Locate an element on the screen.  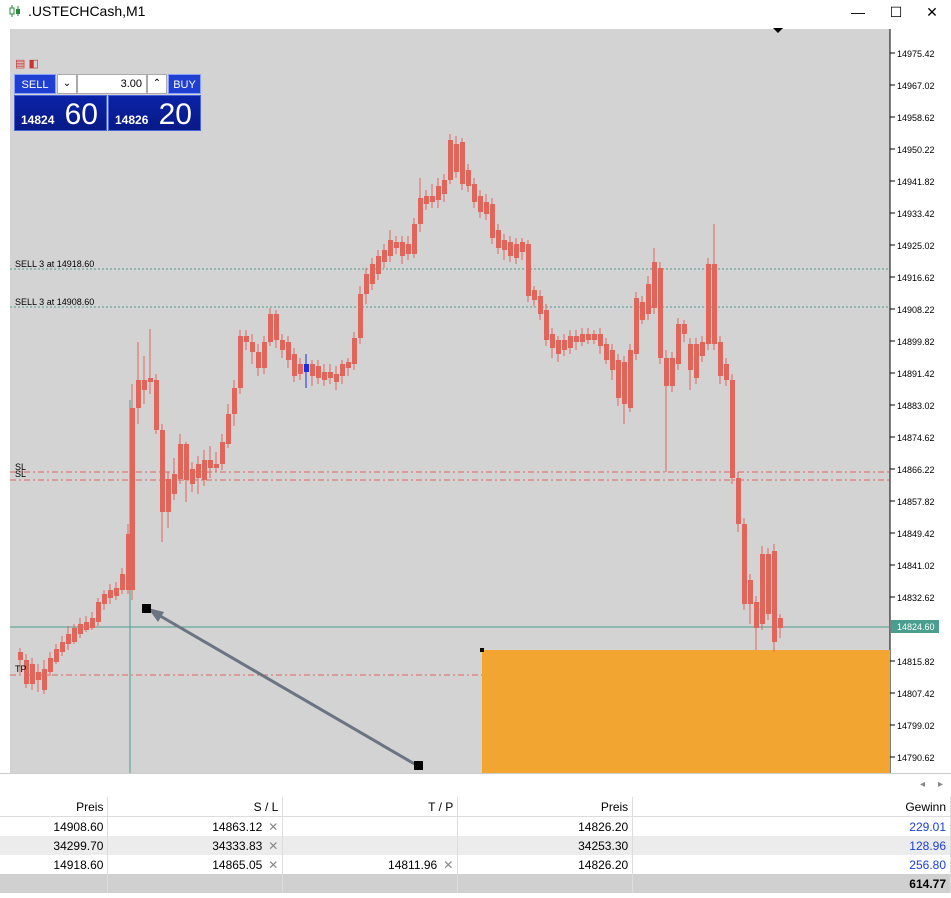
maximize-button: ☐ is located at coordinates (896, 12).